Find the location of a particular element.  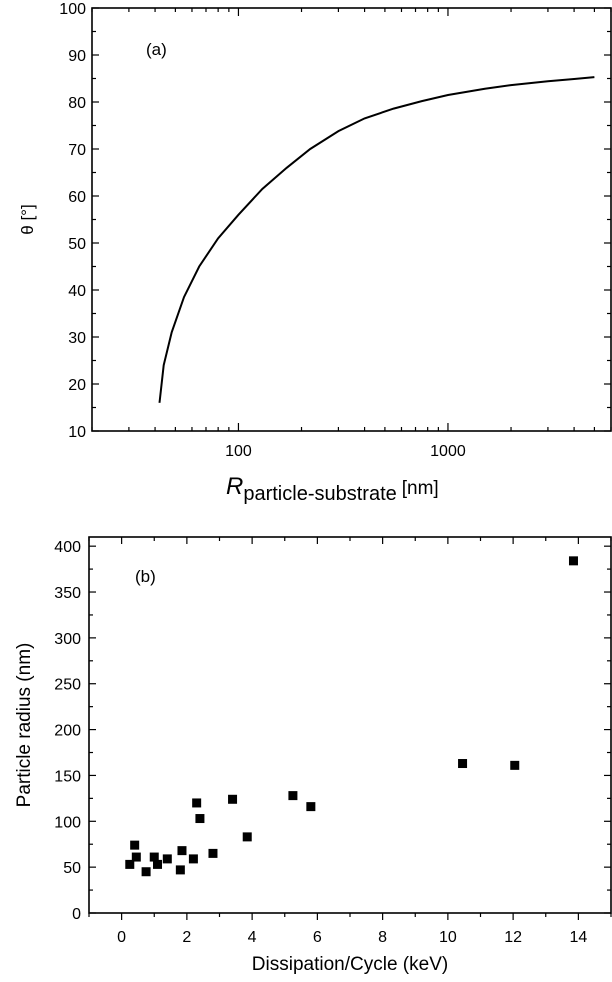

x-tick-label: 6 is located at coordinates (317, 937).